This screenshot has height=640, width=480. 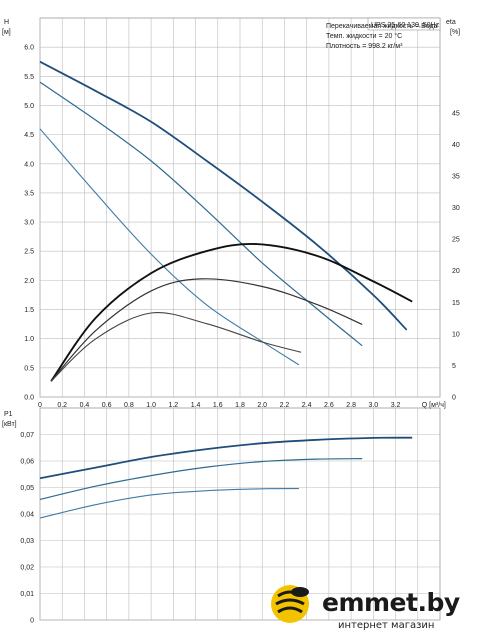 What do you see at coordinates (29, 398) in the screenshot?
I see `y-tick-label: 0.0` at bounding box center [29, 398].